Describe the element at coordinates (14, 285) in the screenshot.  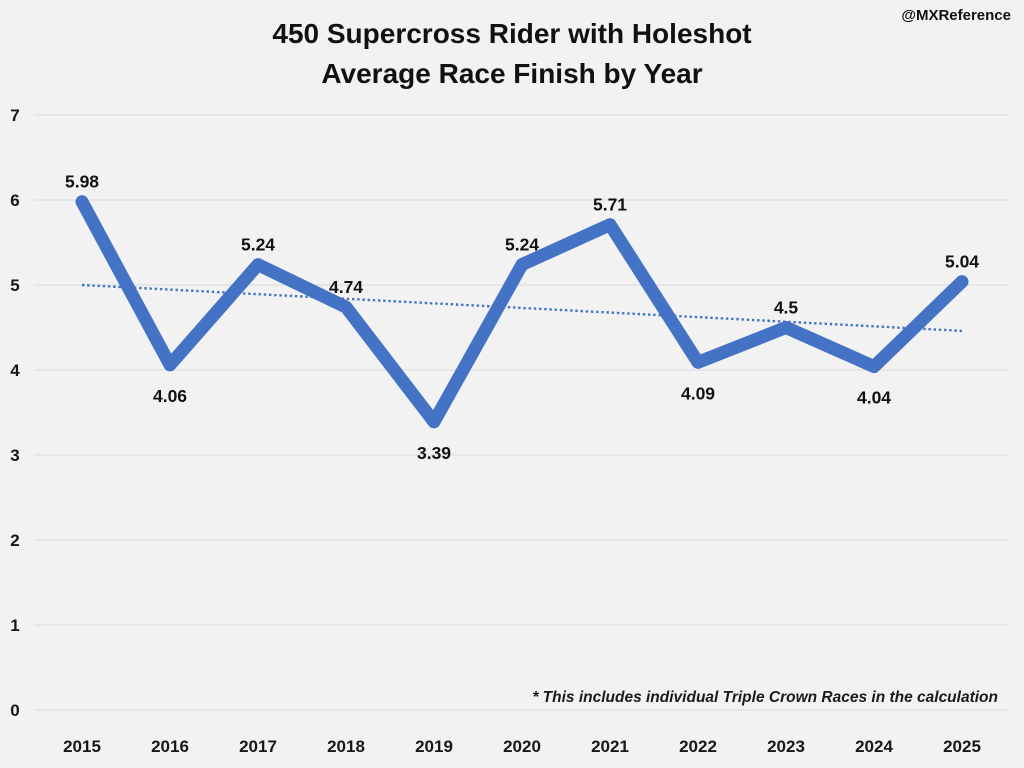
I see `y-axis-tick-label: 5` at that location.